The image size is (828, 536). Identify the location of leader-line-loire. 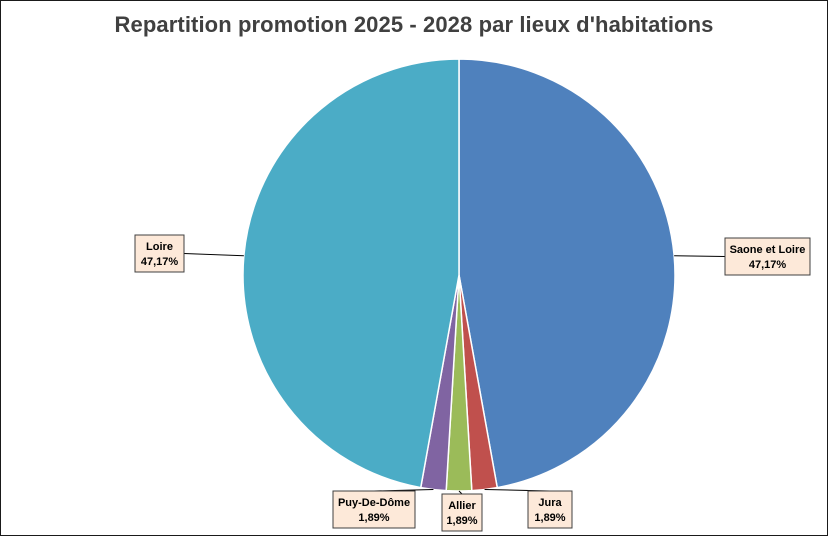
(213, 255).